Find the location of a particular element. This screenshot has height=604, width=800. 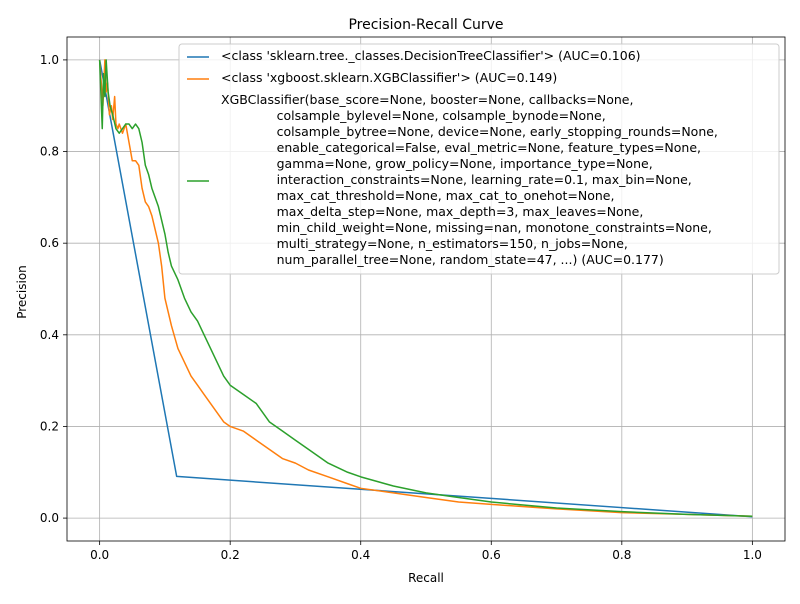

y-tick-label: 0.8 is located at coordinates (49, 152).